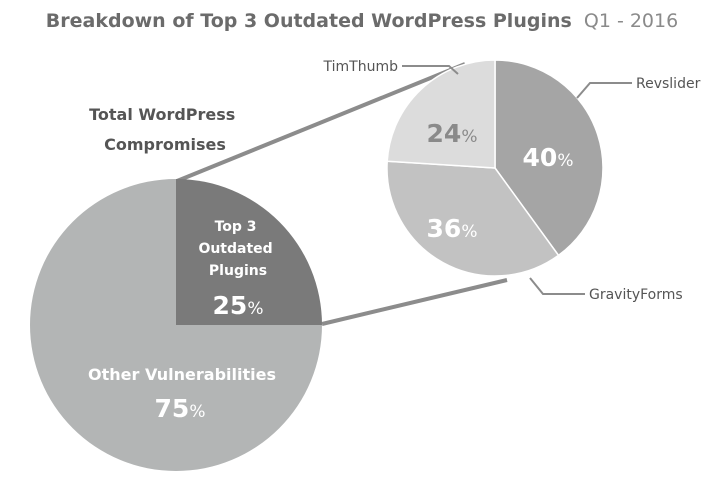  I want to click on secondary-value-revslider-number: 40, so click(540, 157).